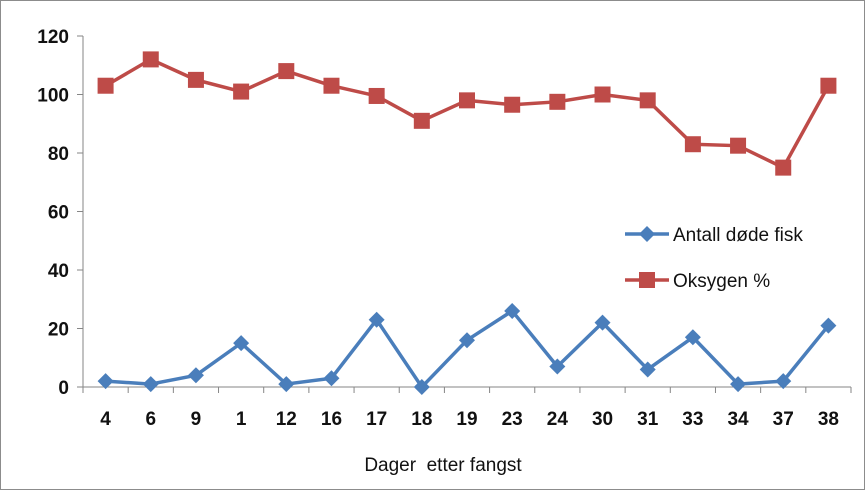 Image resolution: width=865 pixels, height=494 pixels. I want to click on legend-label: Antall døde fisk, so click(738, 235).